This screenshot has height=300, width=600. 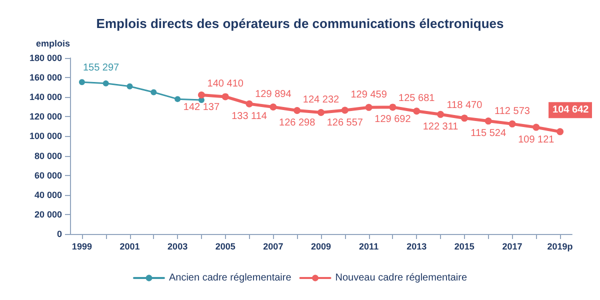 I want to click on x-tick-label: 2007, so click(x=273, y=247).